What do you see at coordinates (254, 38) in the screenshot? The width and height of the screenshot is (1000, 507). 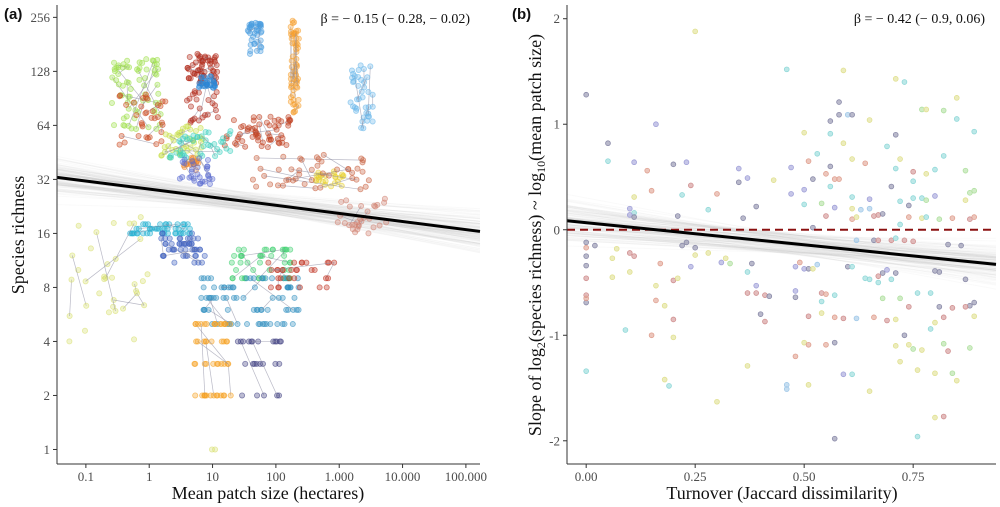 I see `study-cluster` at bounding box center [254, 38].